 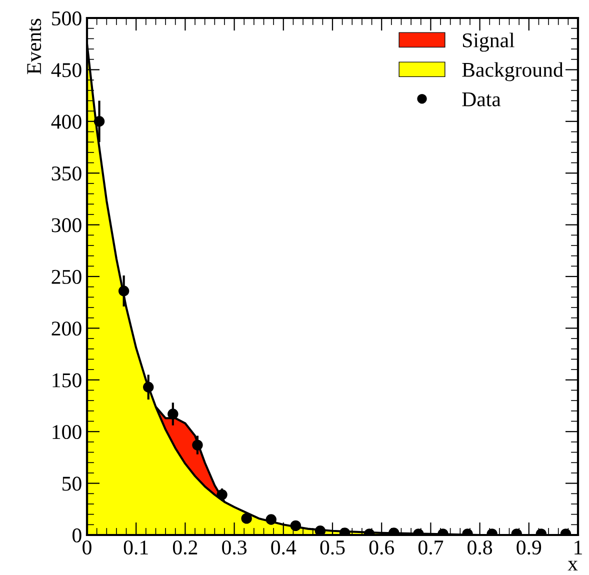 What do you see at coordinates (431, 547) in the screenshot?
I see `x-tick-label: 0.7` at bounding box center [431, 547].